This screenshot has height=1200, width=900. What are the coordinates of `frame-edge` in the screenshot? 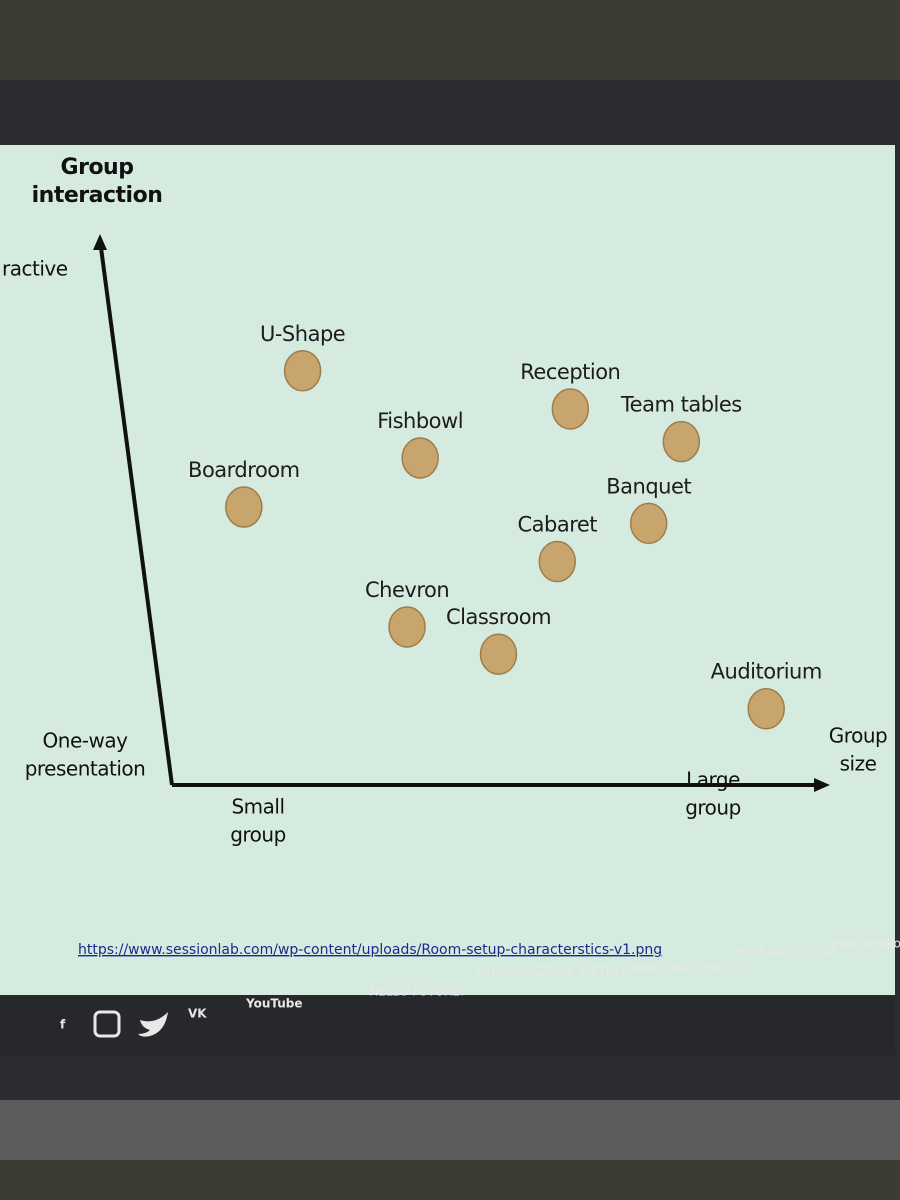 It's located at (450, 1130).